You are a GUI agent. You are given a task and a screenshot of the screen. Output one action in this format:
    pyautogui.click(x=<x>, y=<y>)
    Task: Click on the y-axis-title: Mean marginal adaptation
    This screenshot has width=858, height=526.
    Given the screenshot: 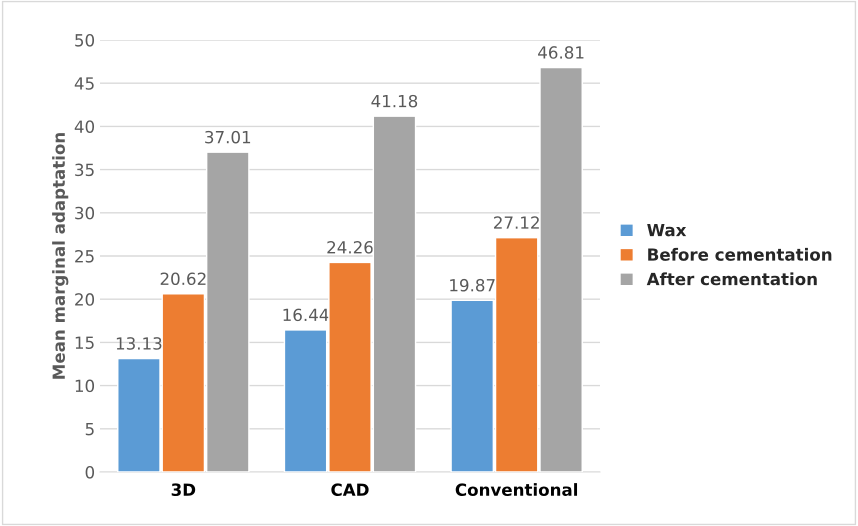 What is the action you would take?
    pyautogui.click(x=60, y=256)
    